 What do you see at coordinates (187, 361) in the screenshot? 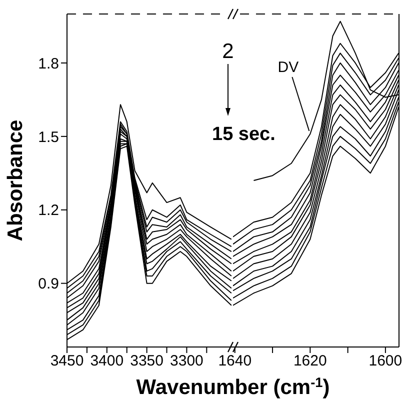
I see `x-tick-label: 3300` at bounding box center [187, 361].